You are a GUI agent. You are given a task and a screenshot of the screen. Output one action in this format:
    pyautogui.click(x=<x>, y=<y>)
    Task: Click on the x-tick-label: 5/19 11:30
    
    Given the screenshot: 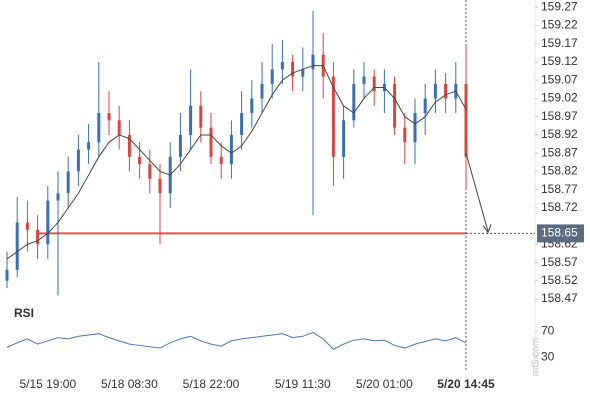 What is the action you would take?
    pyautogui.click(x=303, y=384)
    